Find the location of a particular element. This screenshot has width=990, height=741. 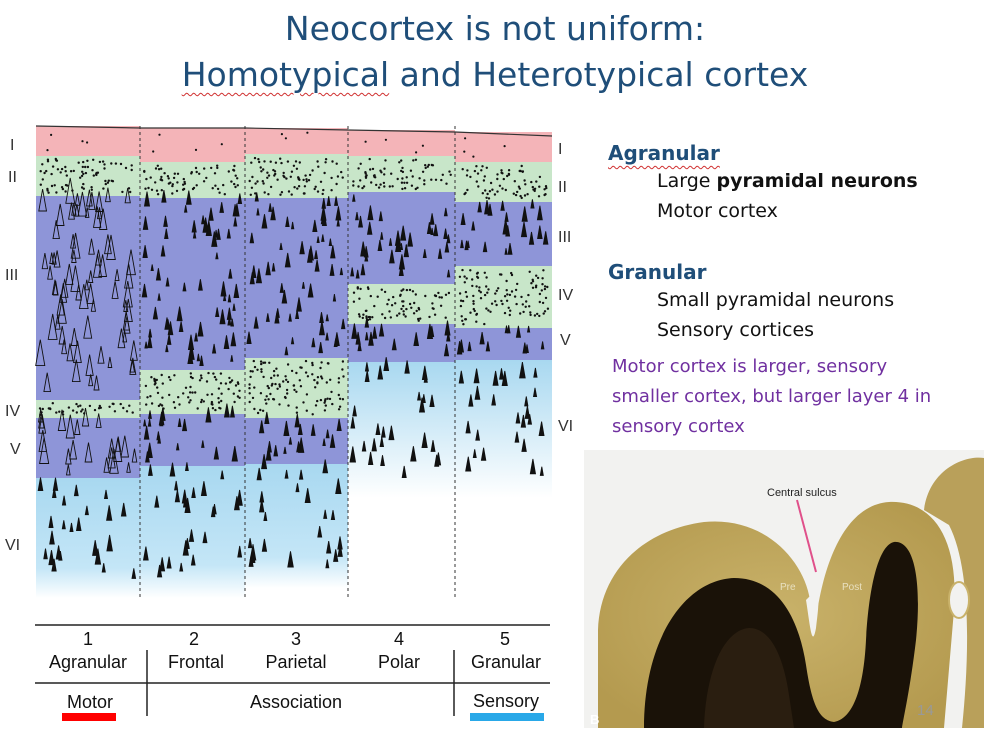

right-label-VI: VI is located at coordinates (565, 426).